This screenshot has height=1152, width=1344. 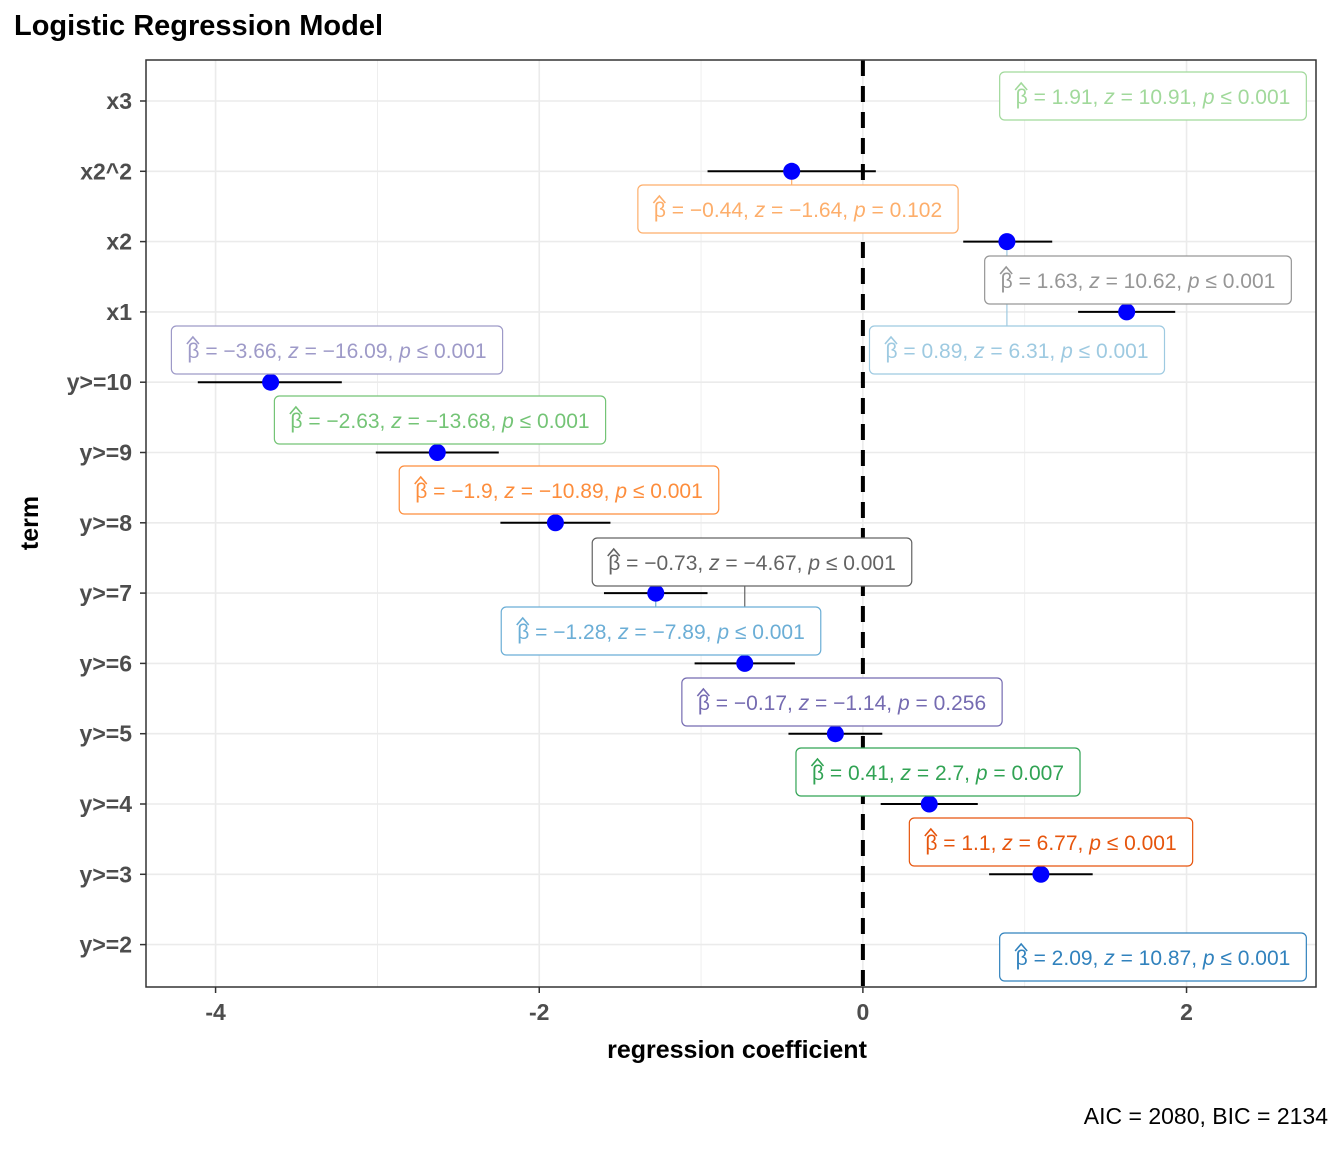 I want to click on estimate-label-text: β = 0.89, z = 6.31, p ≤ 0.001, so click(x=1017, y=351).